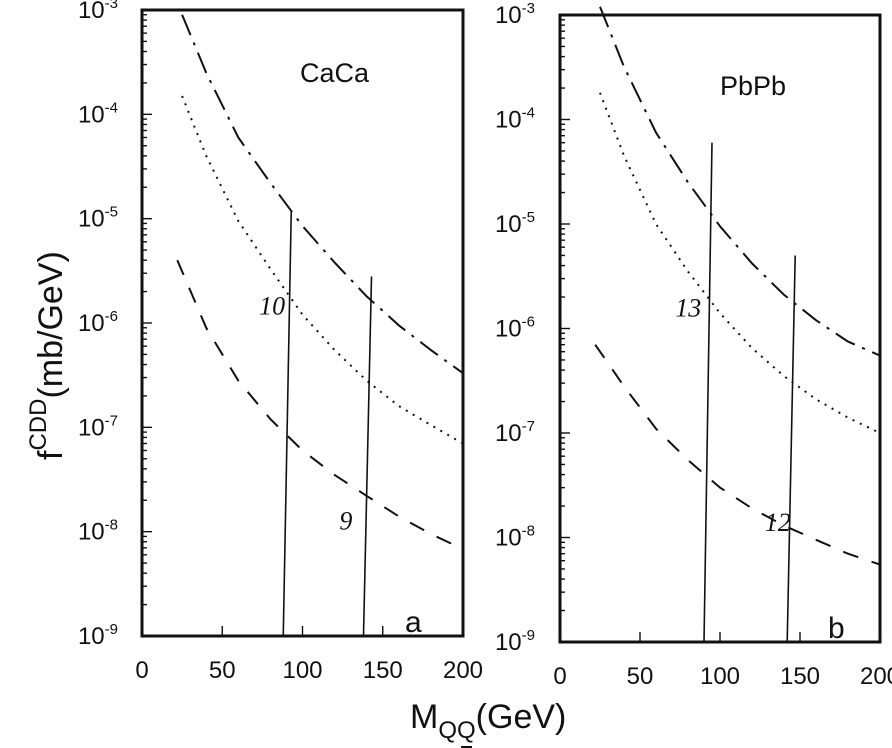 The height and width of the screenshot is (748, 892). Describe the element at coordinates (688, 308) in the screenshot. I see `mass-label: 13` at that location.